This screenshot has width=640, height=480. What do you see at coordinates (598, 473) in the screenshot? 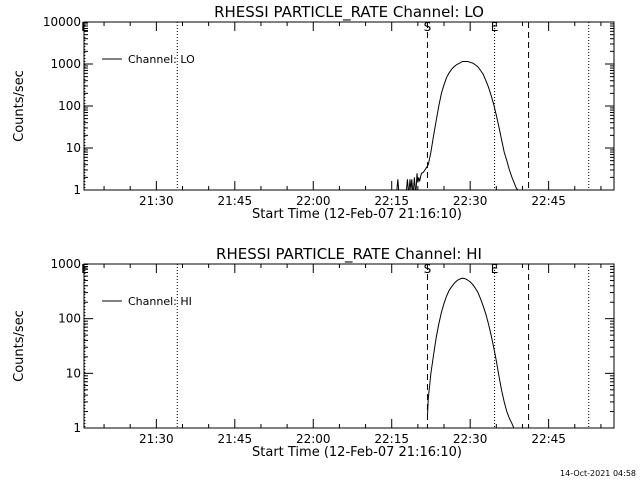
I see `footer-timestamp: 14-Oct-2021 04:58` at bounding box center [598, 473].